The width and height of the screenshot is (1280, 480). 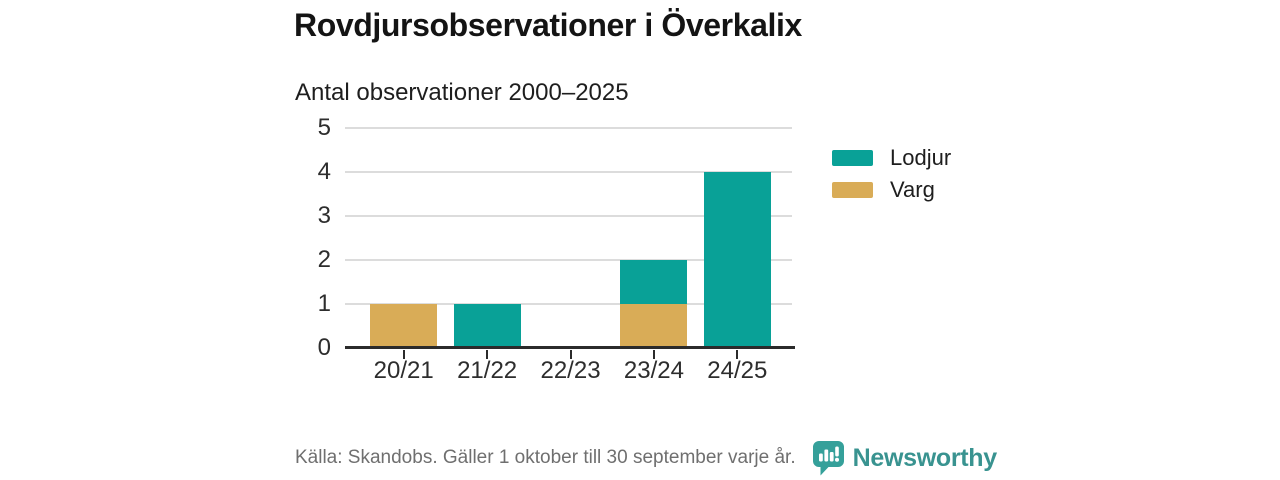 What do you see at coordinates (912, 189) in the screenshot?
I see `legend-label-varg: Varg` at bounding box center [912, 189].